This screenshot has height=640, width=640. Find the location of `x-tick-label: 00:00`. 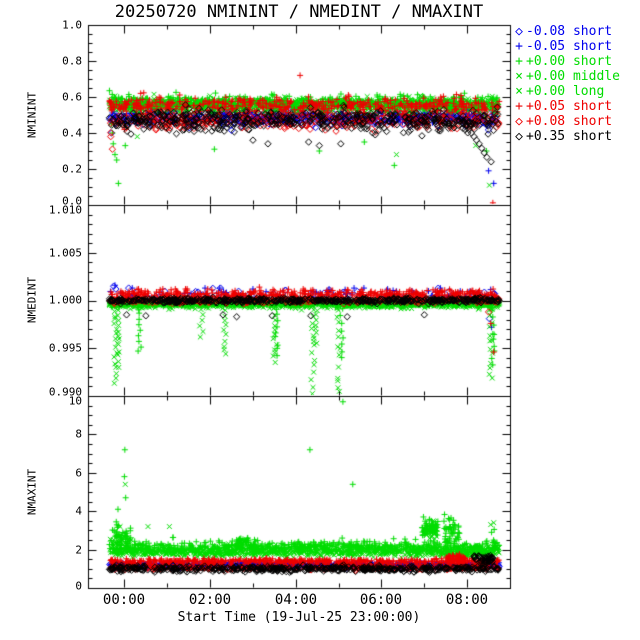

x-tick-label: 00:00 is located at coordinates (124, 600).